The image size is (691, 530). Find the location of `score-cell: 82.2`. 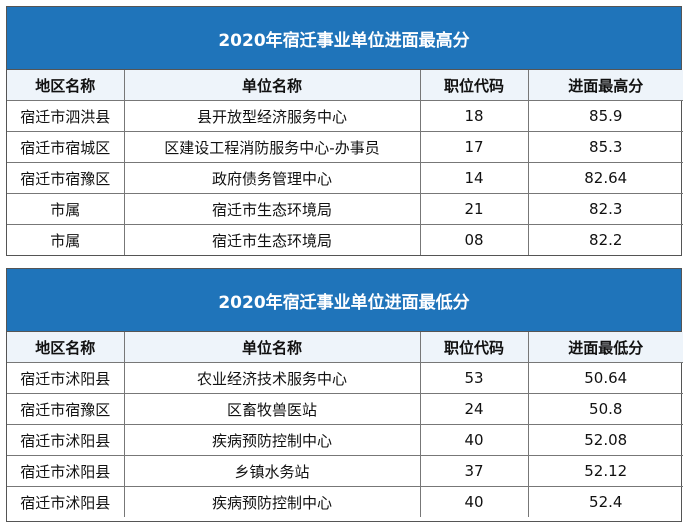

score-cell: 82.2 is located at coordinates (605, 239).